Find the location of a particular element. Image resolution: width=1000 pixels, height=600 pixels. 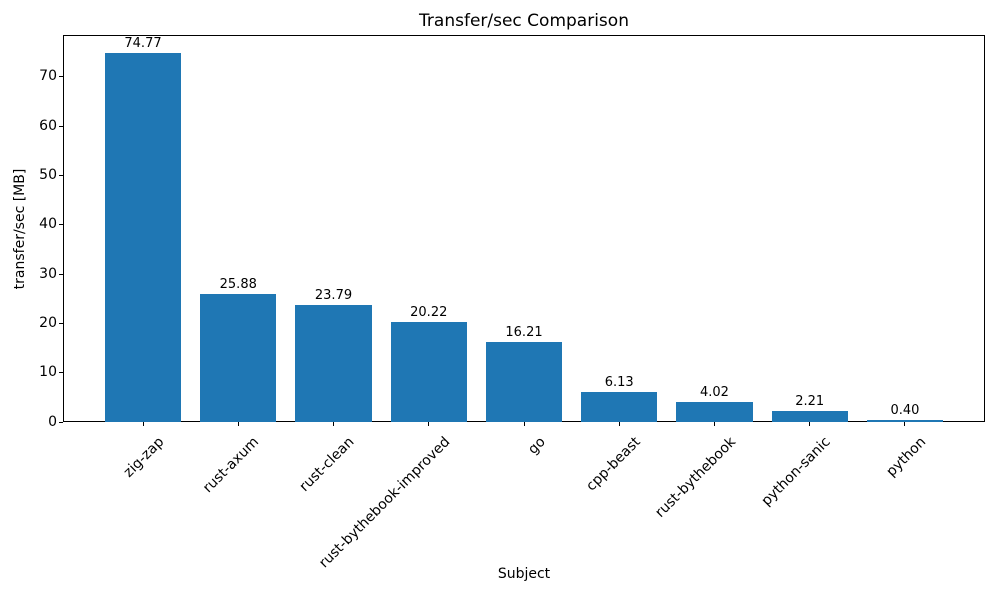

bar-rust-bythebook is located at coordinates (714, 412).